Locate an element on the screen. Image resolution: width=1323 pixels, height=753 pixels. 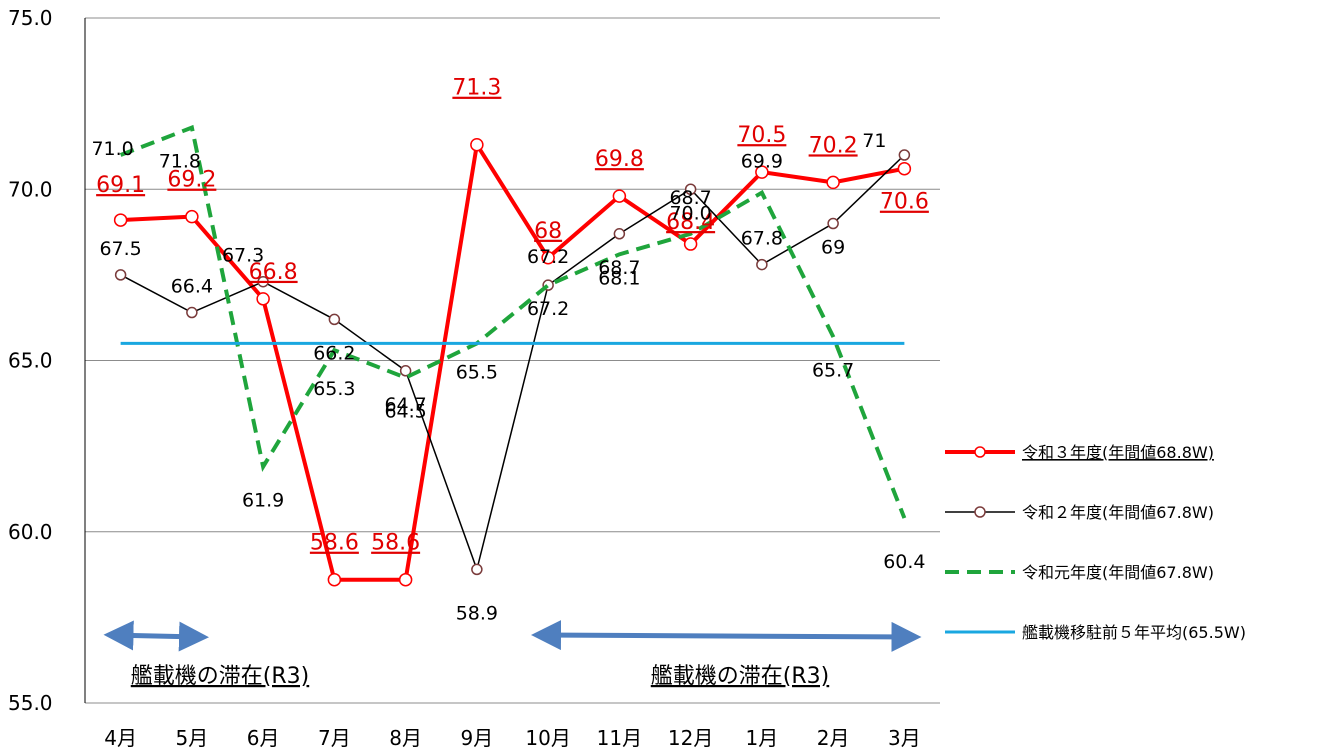
data-label-r1: 71.8 is located at coordinates (180, 162).